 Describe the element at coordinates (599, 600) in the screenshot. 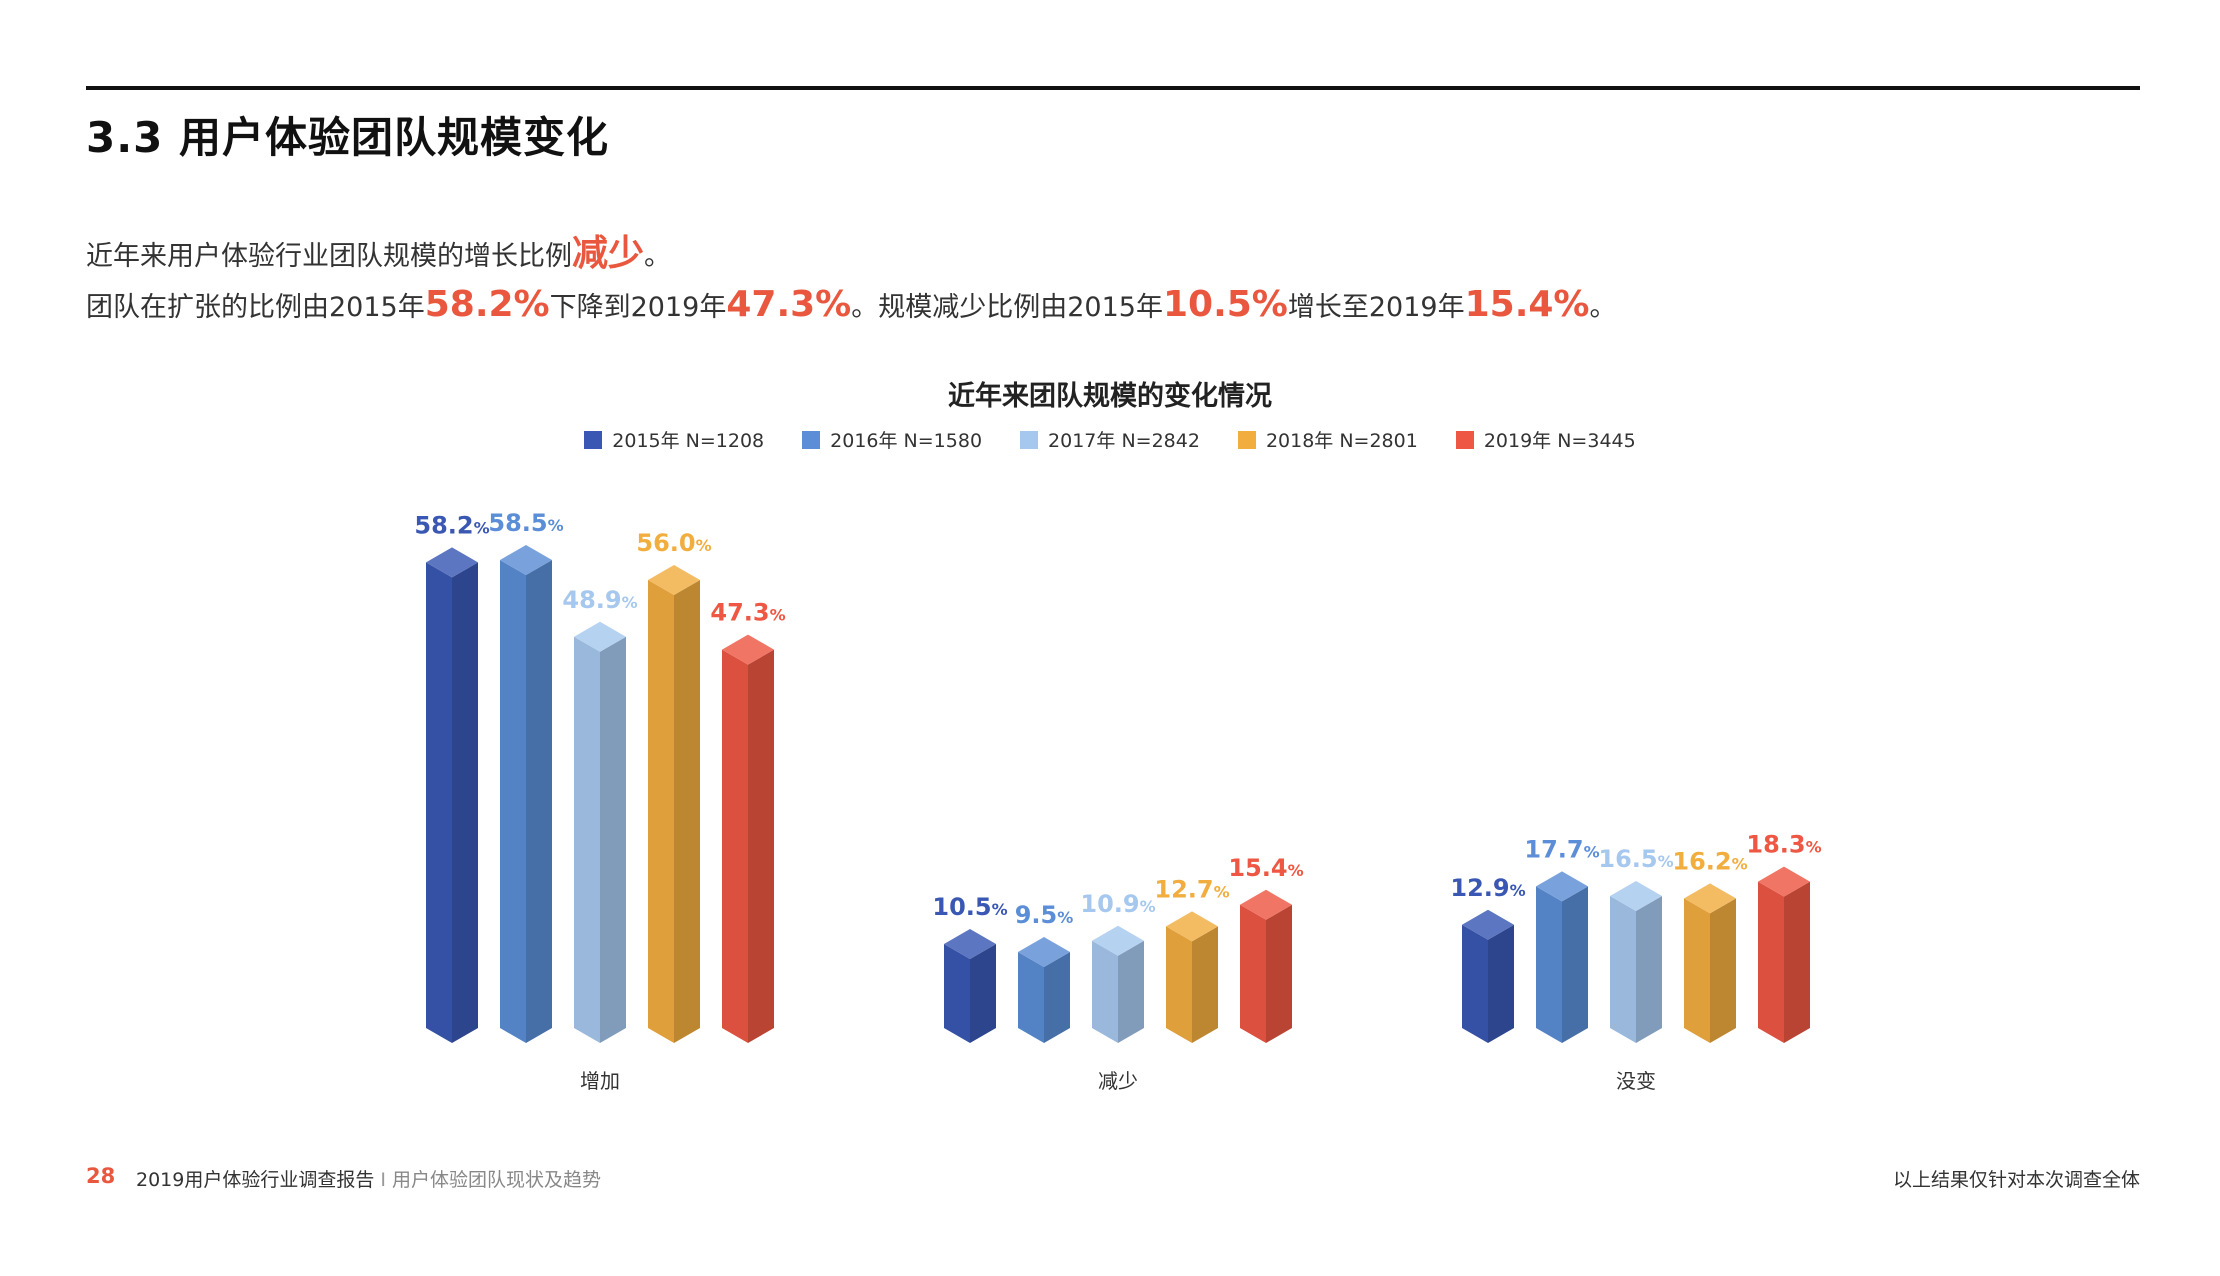

I see `value-label: 48.9%` at that location.